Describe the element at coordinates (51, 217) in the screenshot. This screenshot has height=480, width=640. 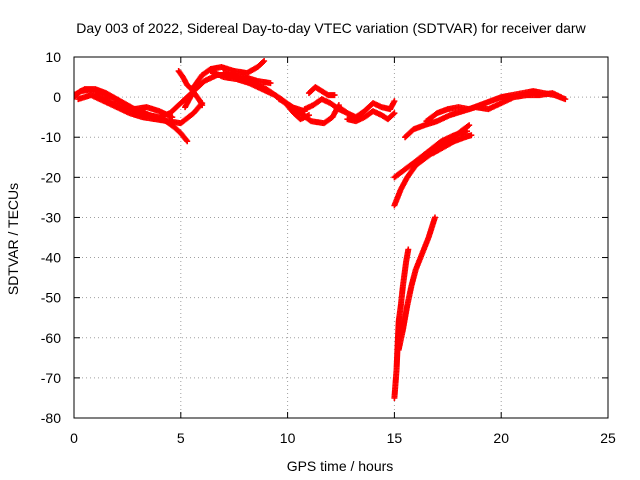
I see `y-tick-label: -30` at that location.